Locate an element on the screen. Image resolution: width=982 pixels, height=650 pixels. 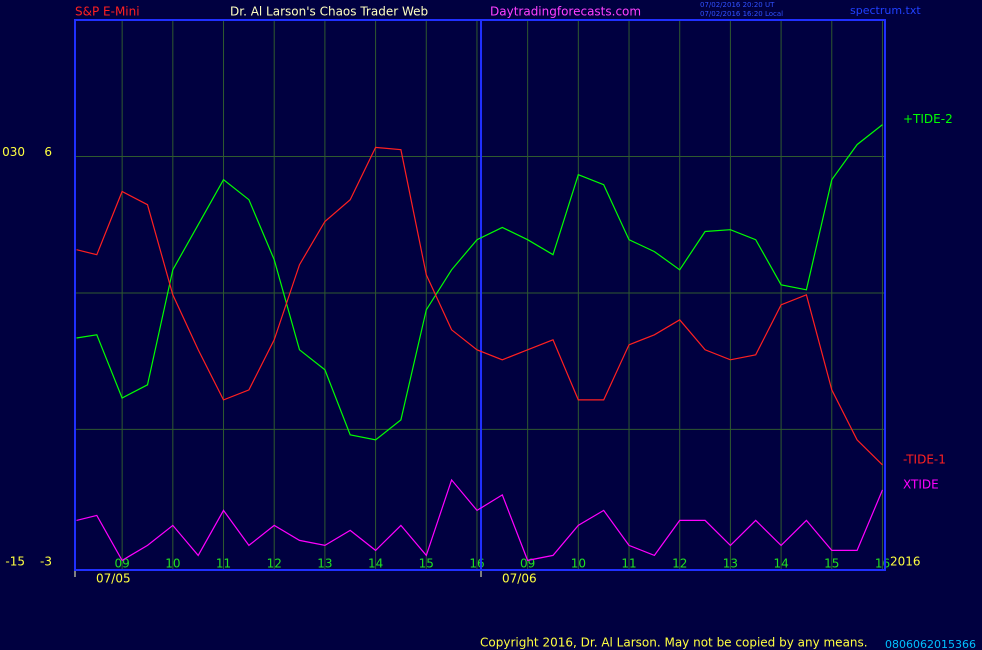
series-line is located at coordinates (480, 520).